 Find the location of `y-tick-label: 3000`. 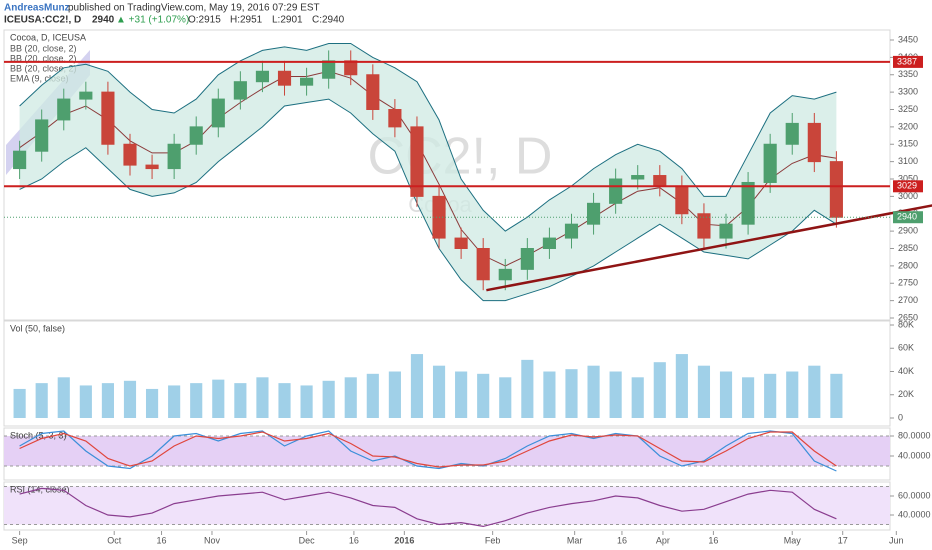

y-tick-label: 3000 is located at coordinates (908, 196).